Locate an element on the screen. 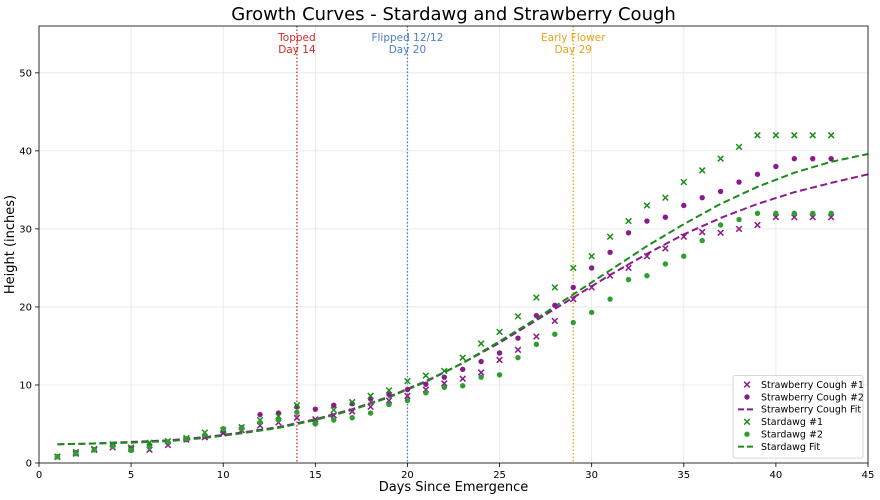 Image resolution: width=880 pixels, height=500 pixels. x-tick-label: 5 is located at coordinates (131, 475).